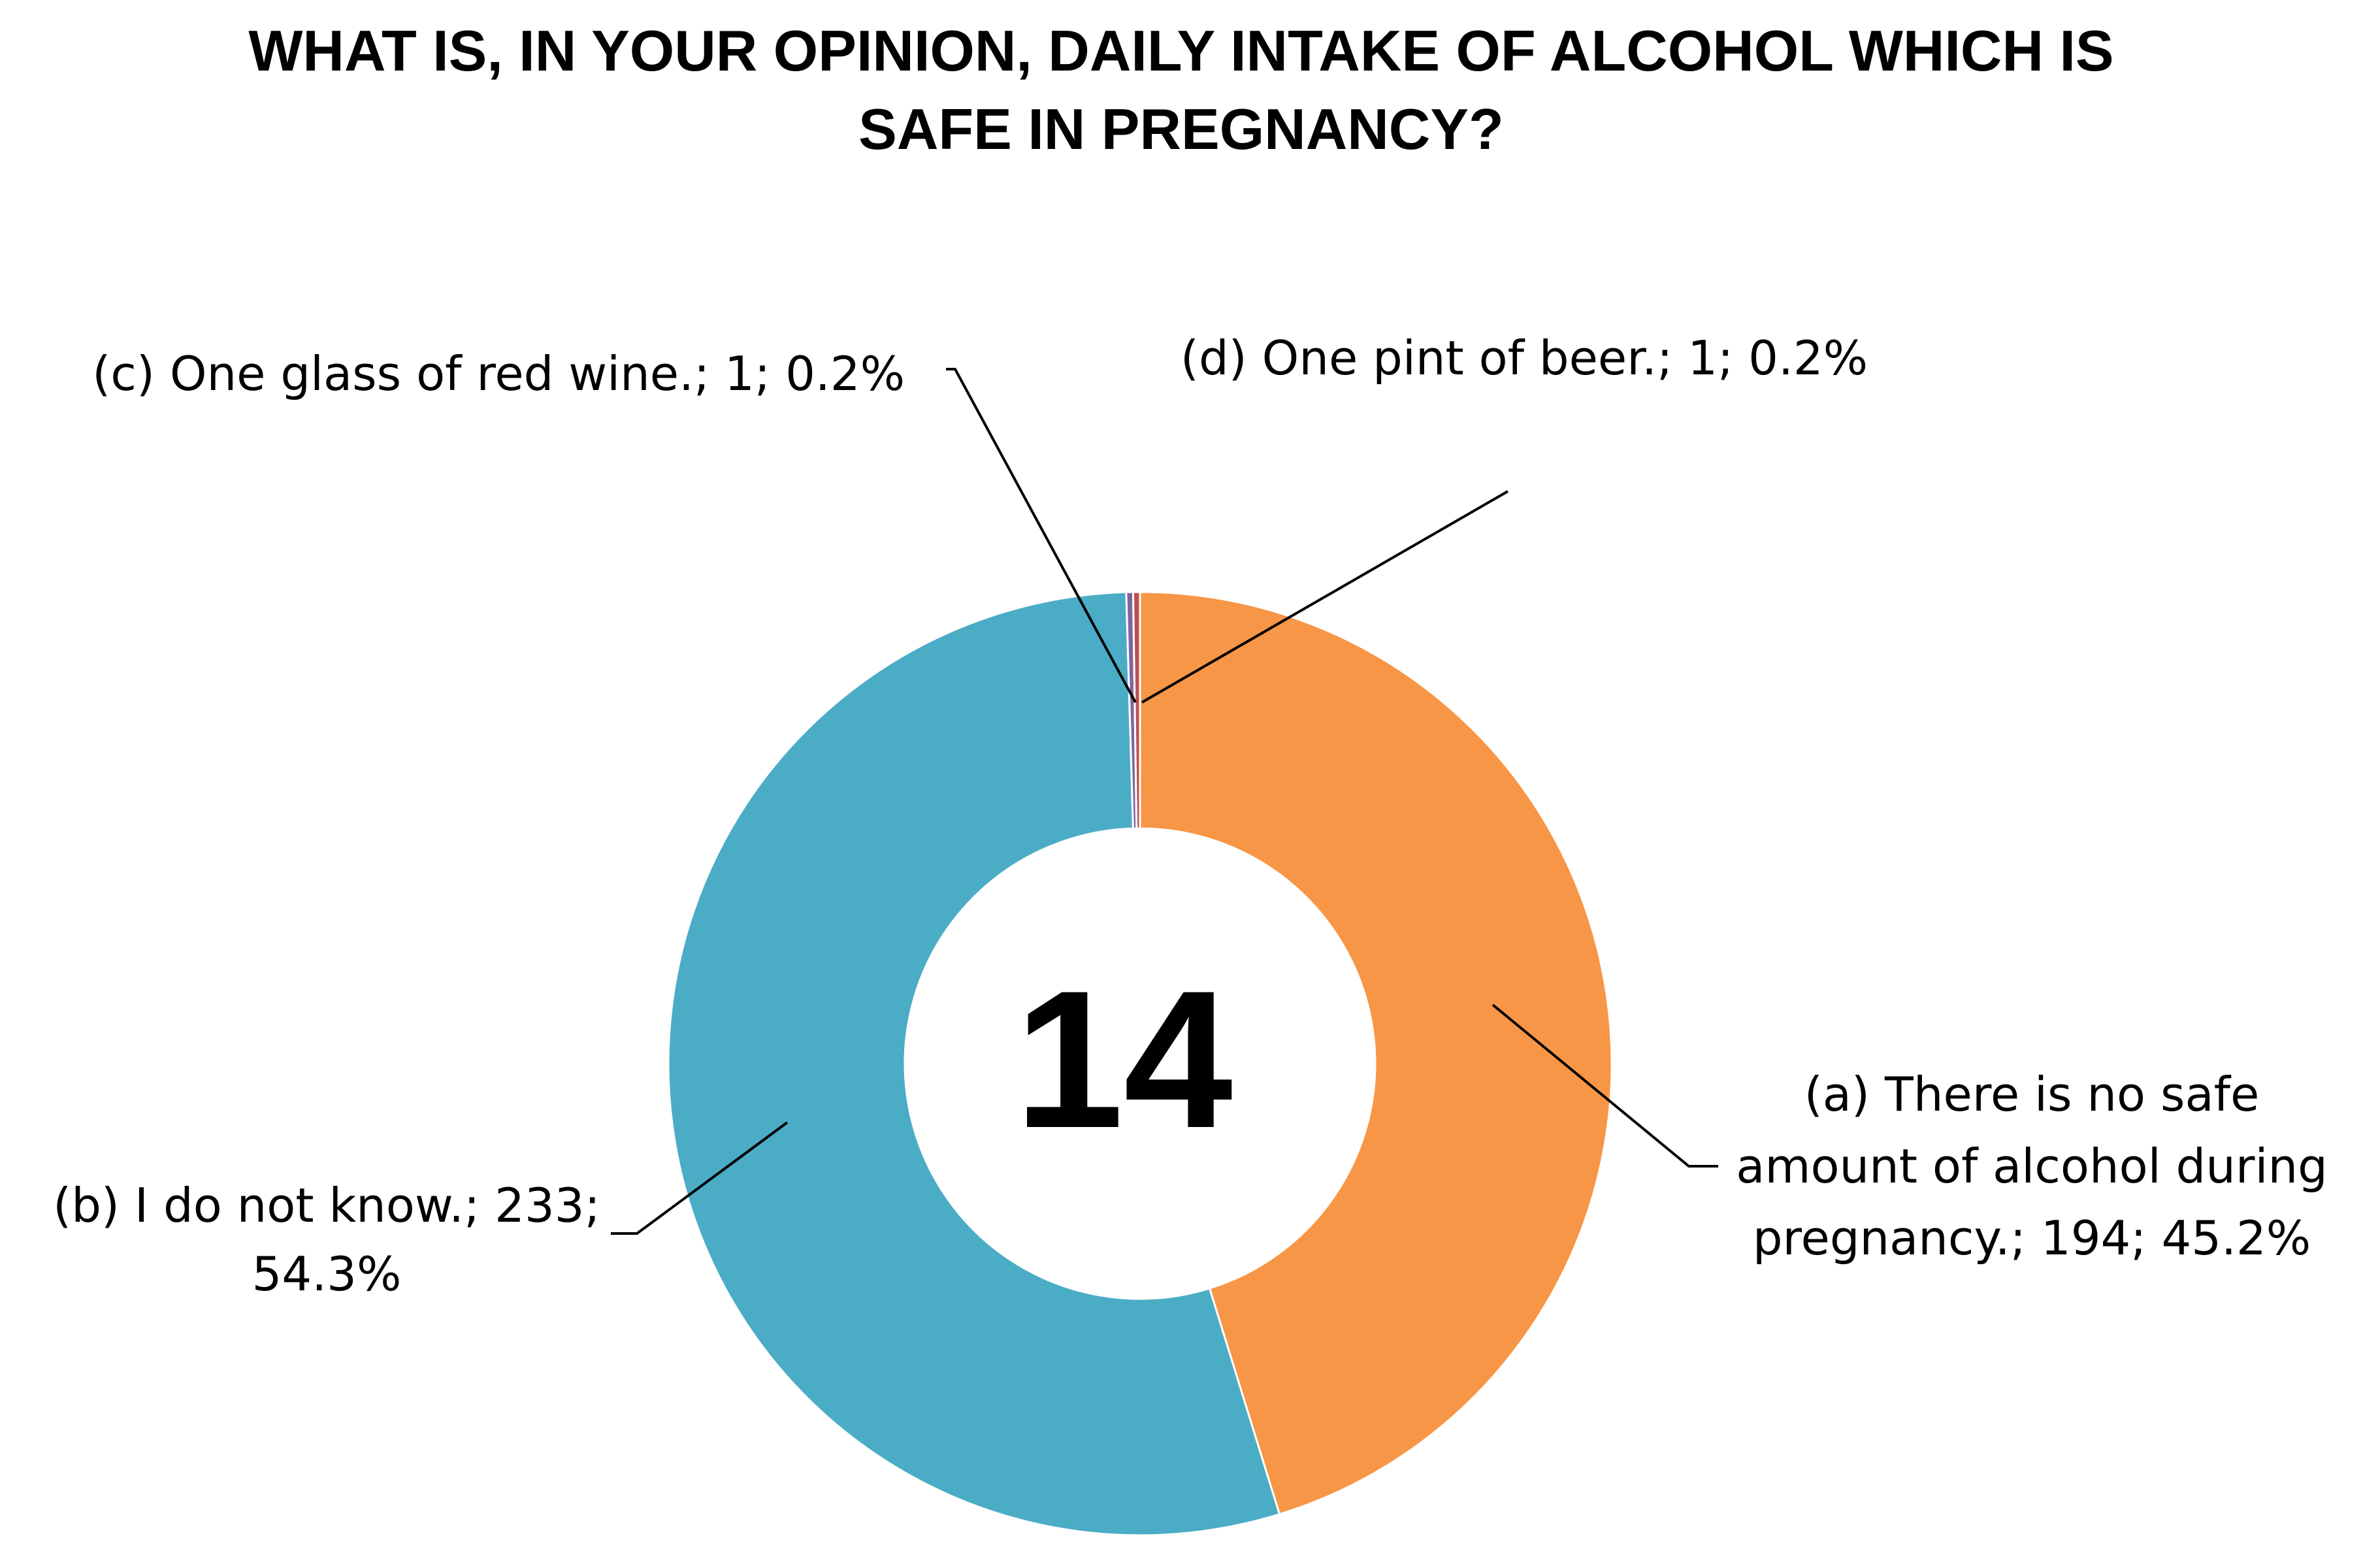 This screenshot has width=2363, height=1568. What do you see at coordinates (1181, 129) in the screenshot?
I see `chart-title-line-2: SAFE IN PREGNANCY?` at bounding box center [1181, 129].